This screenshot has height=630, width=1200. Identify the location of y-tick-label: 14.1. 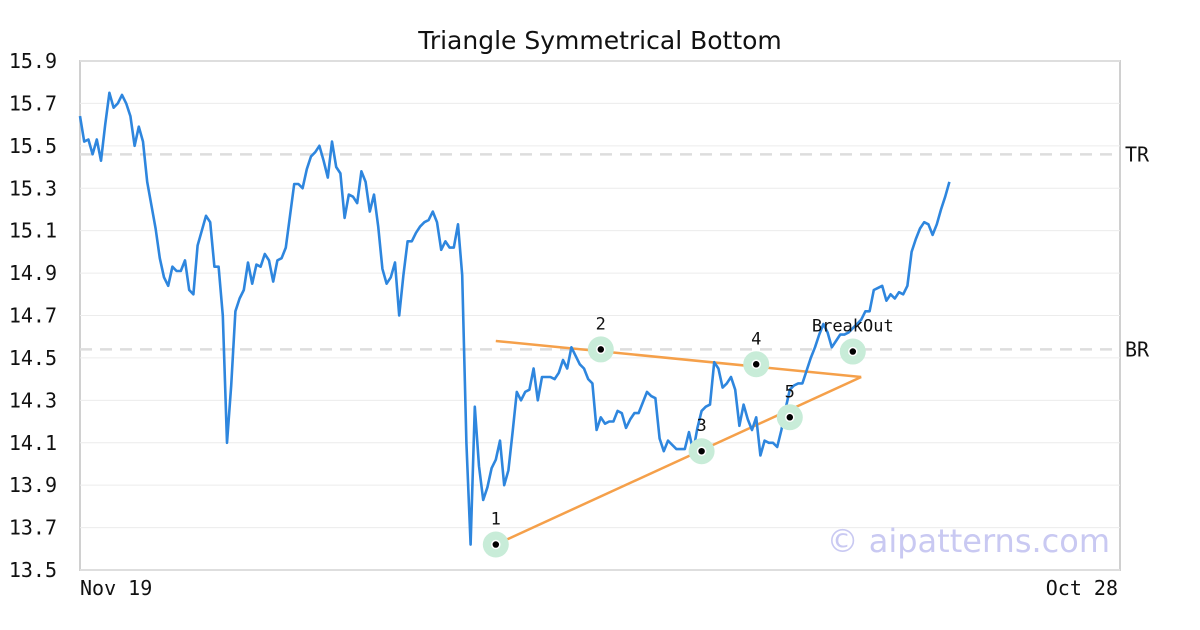
(33, 443).